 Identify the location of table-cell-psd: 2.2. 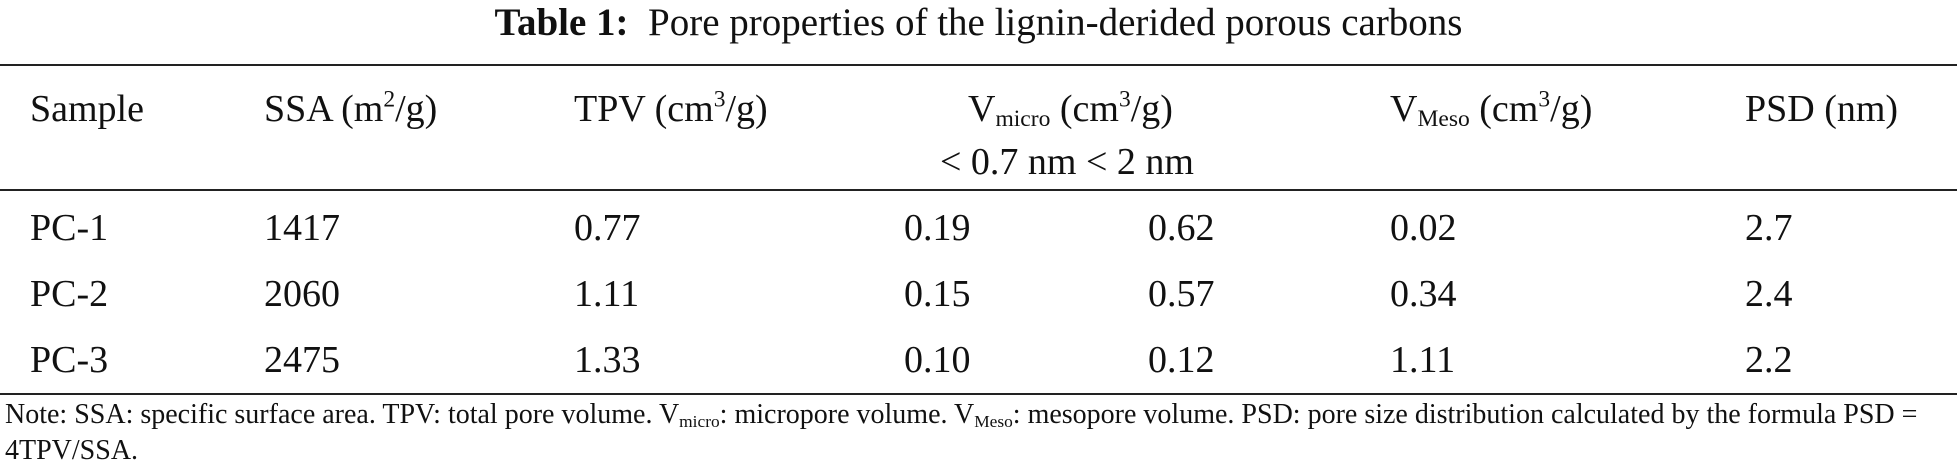
(1769, 360).